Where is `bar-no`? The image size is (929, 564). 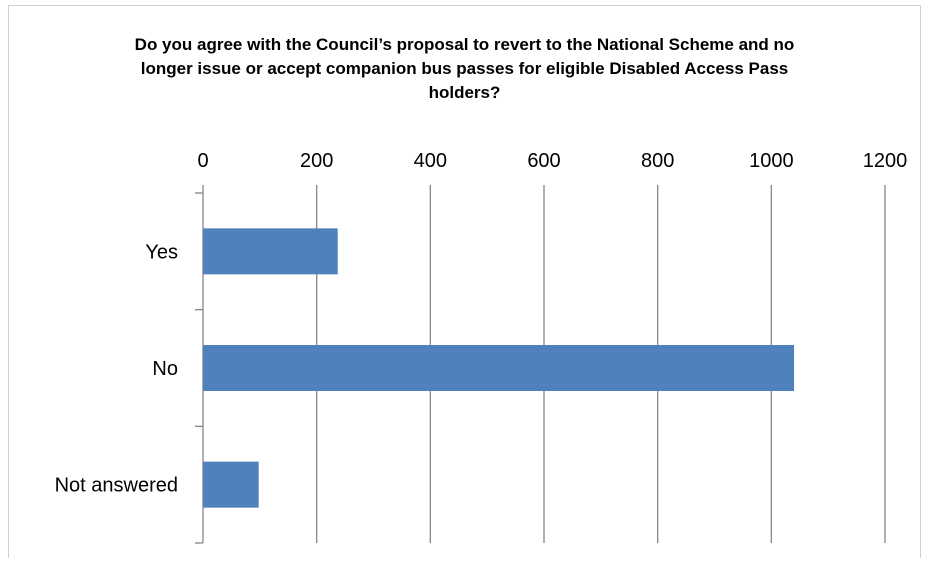
bar-no is located at coordinates (499, 368).